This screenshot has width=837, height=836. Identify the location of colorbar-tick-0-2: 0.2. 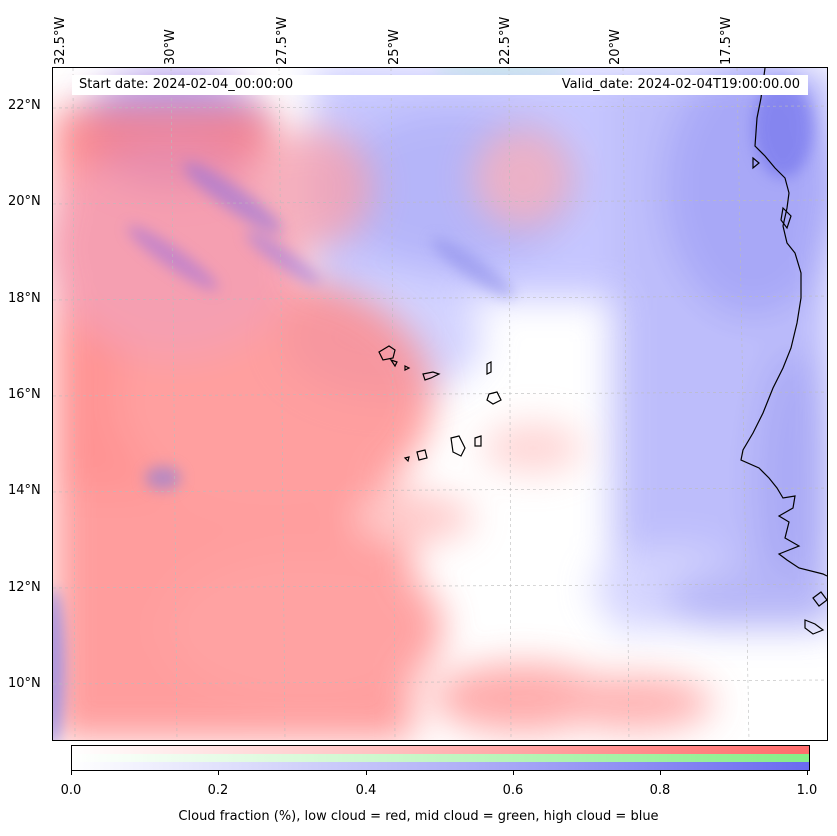
(218, 790).